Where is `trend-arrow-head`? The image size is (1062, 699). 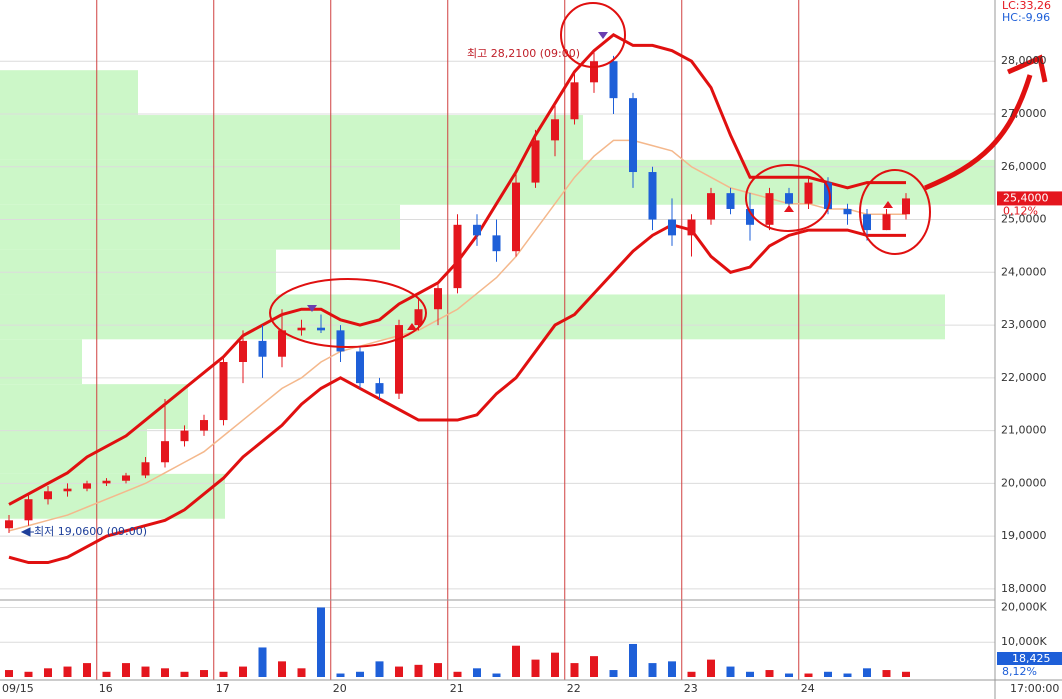 trend-arrow-head is located at coordinates (1027, 68).